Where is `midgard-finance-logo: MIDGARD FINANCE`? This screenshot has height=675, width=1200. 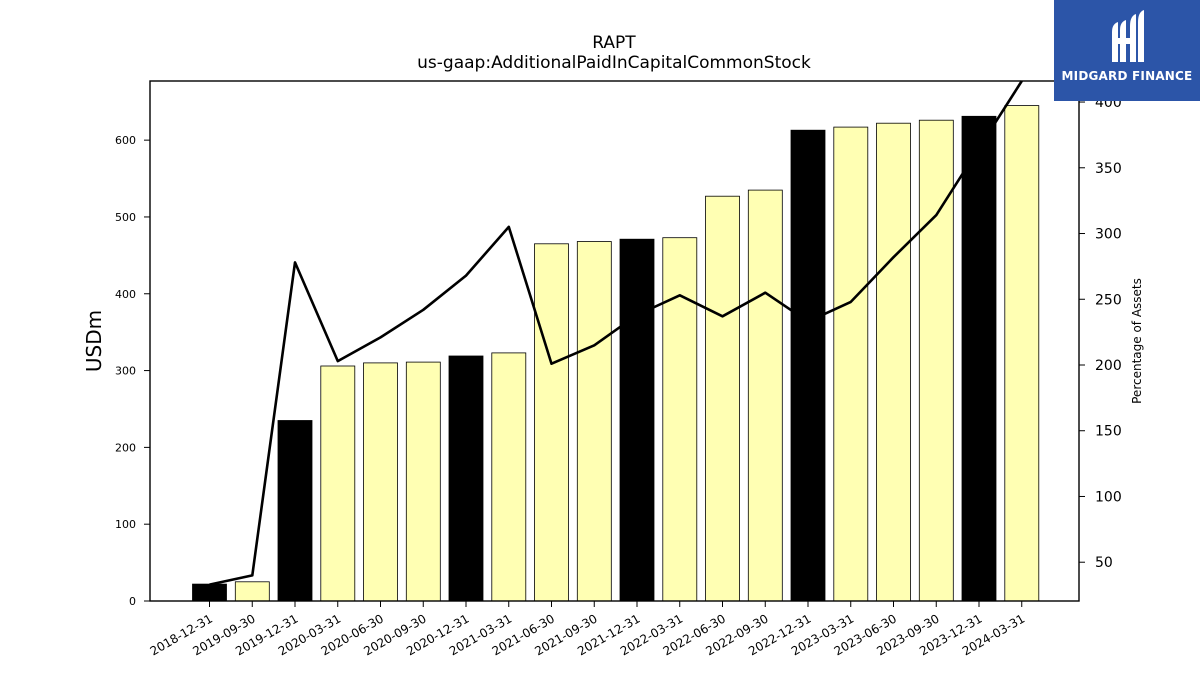 midgard-finance-logo: MIDGARD FINANCE is located at coordinates (1127, 50).